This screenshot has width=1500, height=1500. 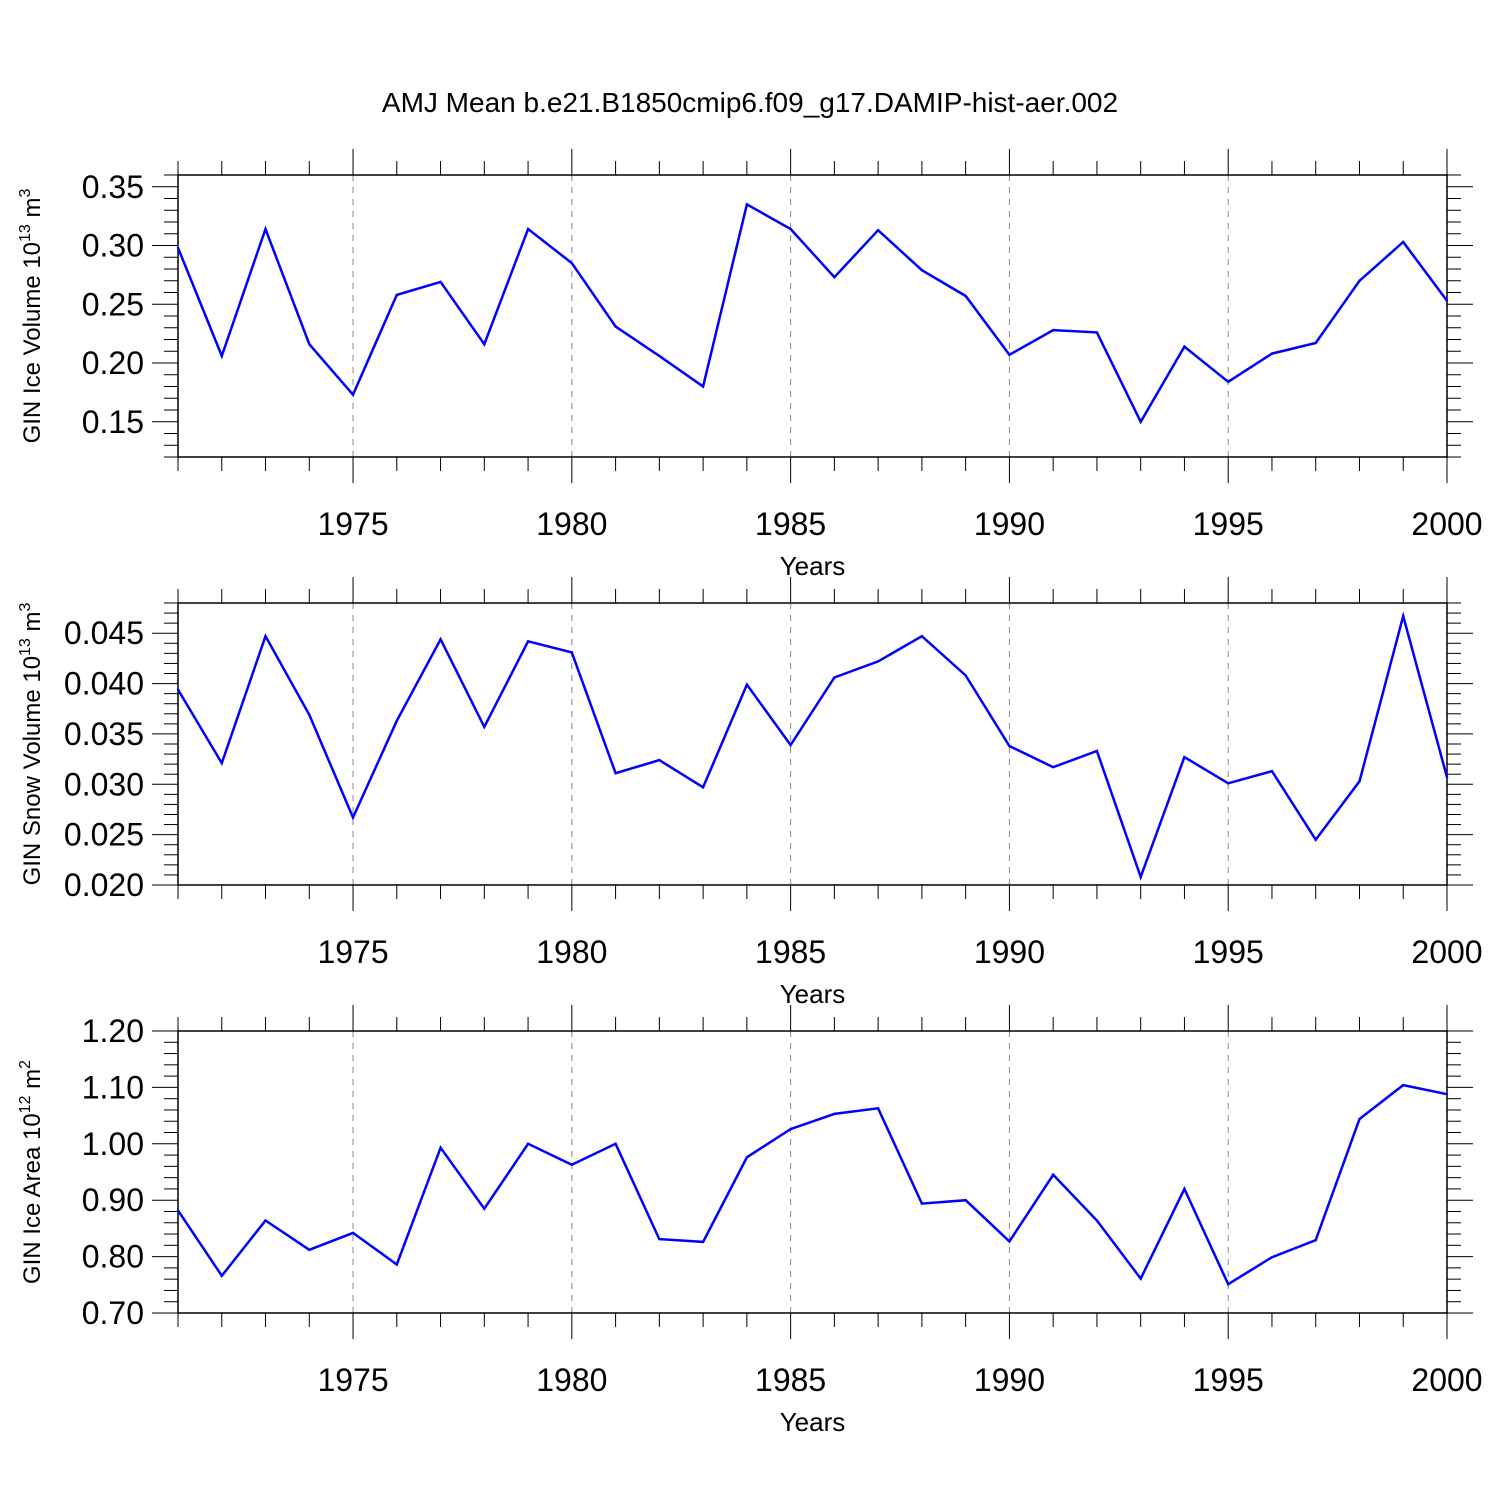 What do you see at coordinates (25, 1064) in the screenshot?
I see `y-axis-label-superscript: 2` at bounding box center [25, 1064].